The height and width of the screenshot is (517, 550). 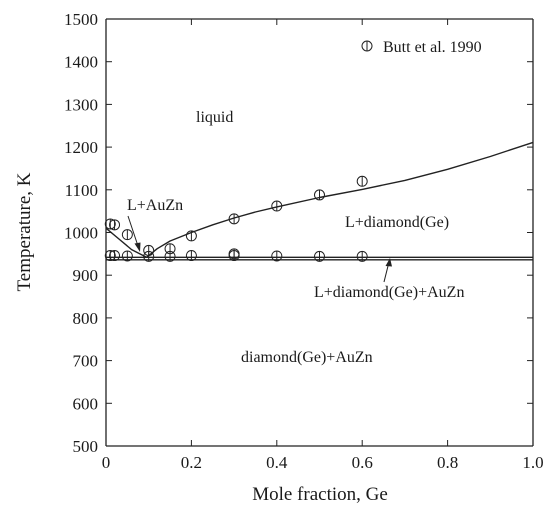 What do you see at coordinates (191, 462) in the screenshot?
I see `x-tick-label: 0.2` at bounding box center [191, 462].